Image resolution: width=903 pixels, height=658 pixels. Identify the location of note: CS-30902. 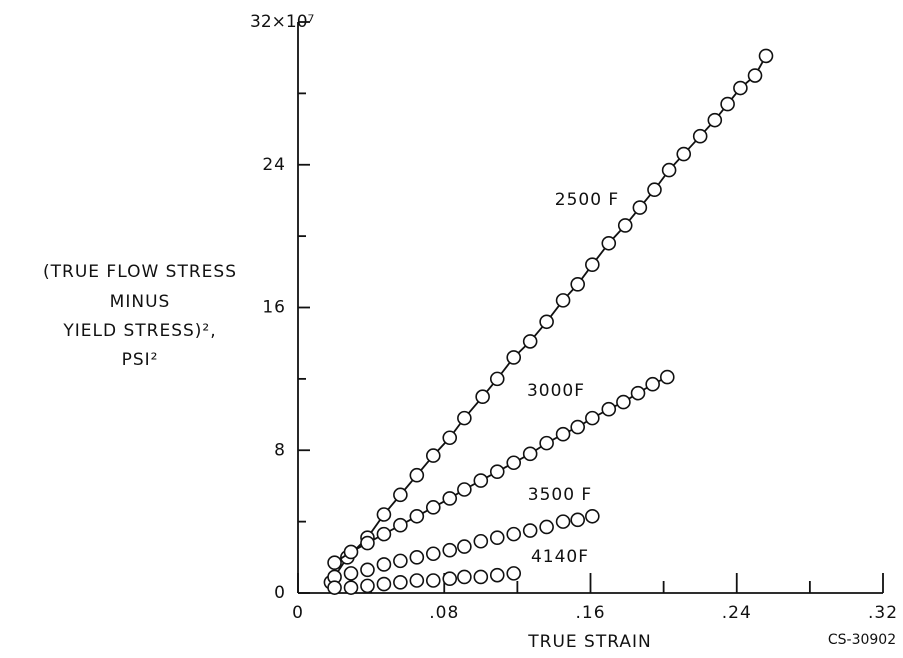
(862, 640).